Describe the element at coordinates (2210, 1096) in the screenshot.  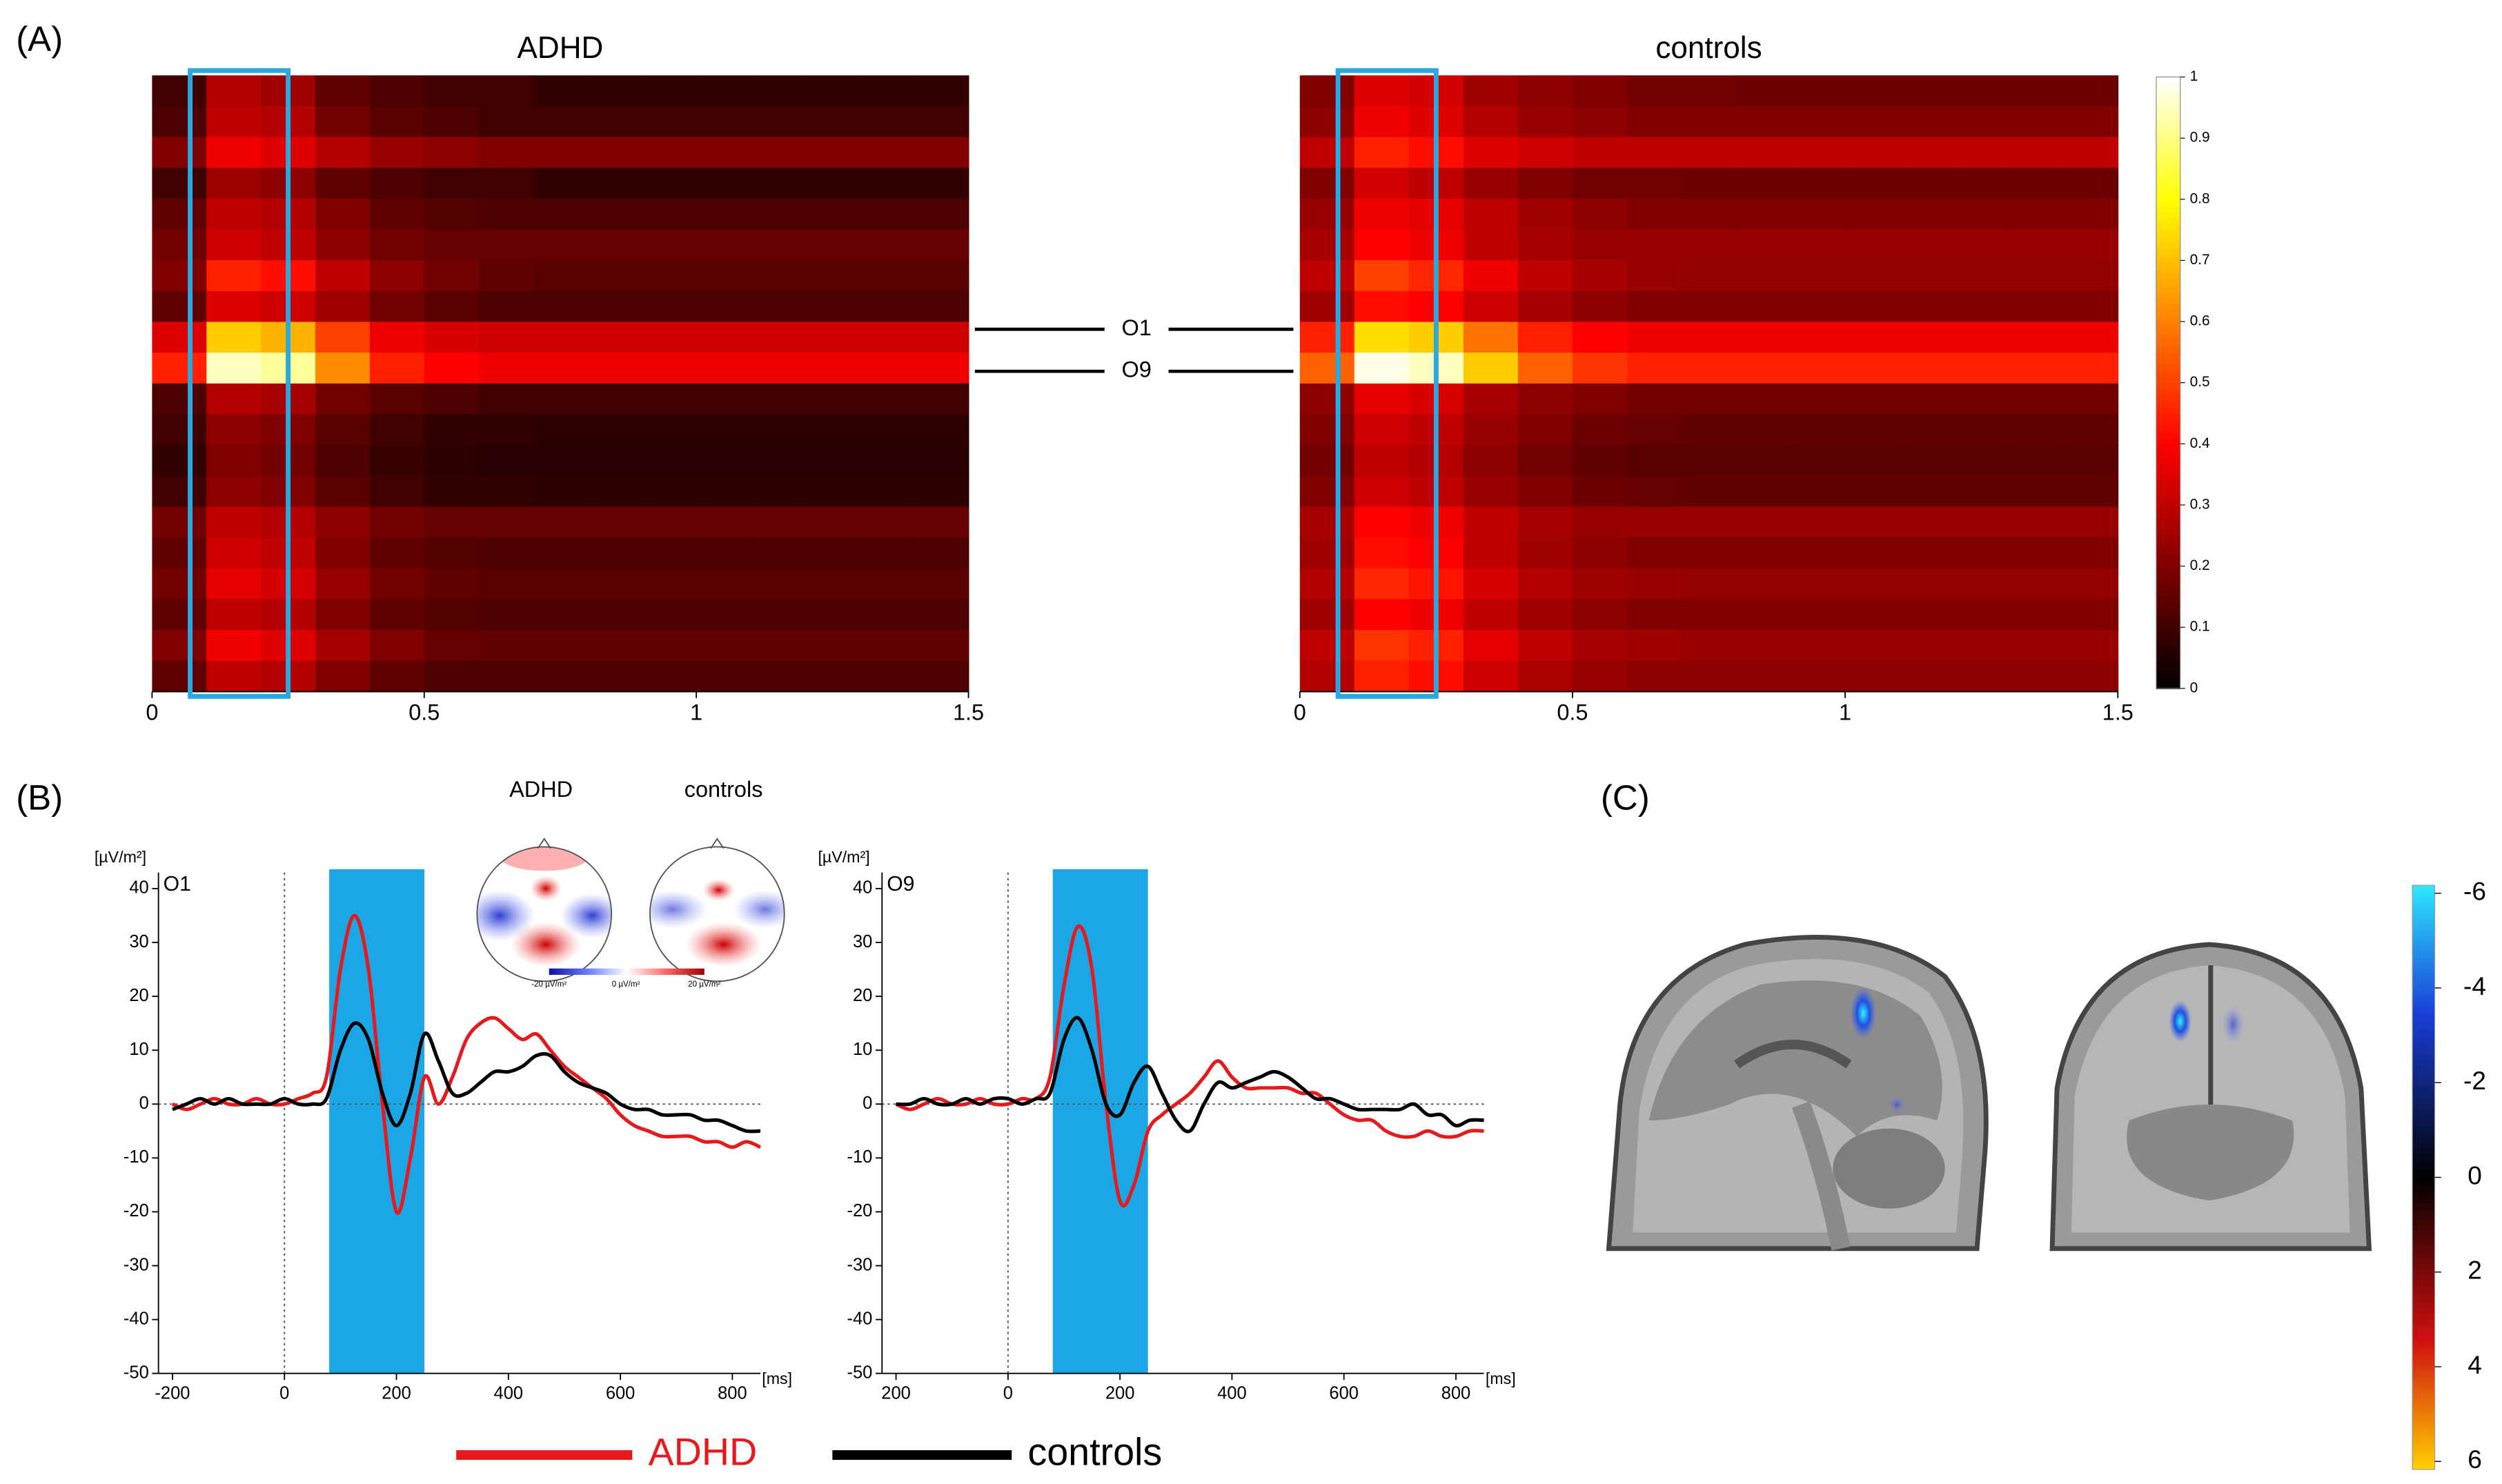
I see `brain-coronal` at that location.